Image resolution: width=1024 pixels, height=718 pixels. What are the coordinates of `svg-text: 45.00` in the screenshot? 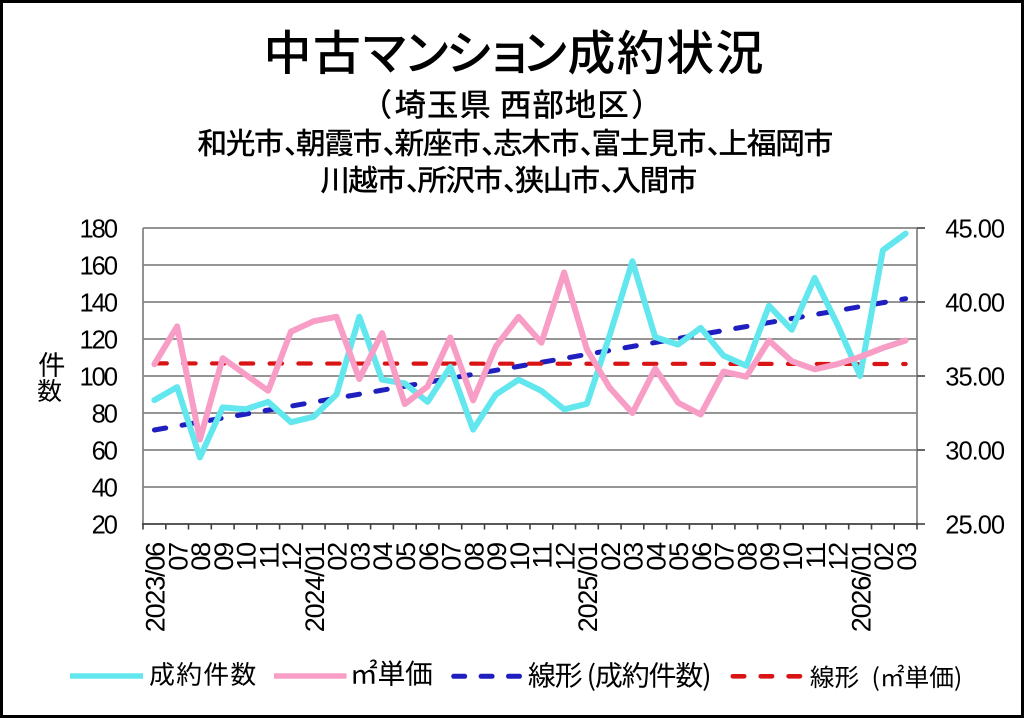 It's located at (975, 229).